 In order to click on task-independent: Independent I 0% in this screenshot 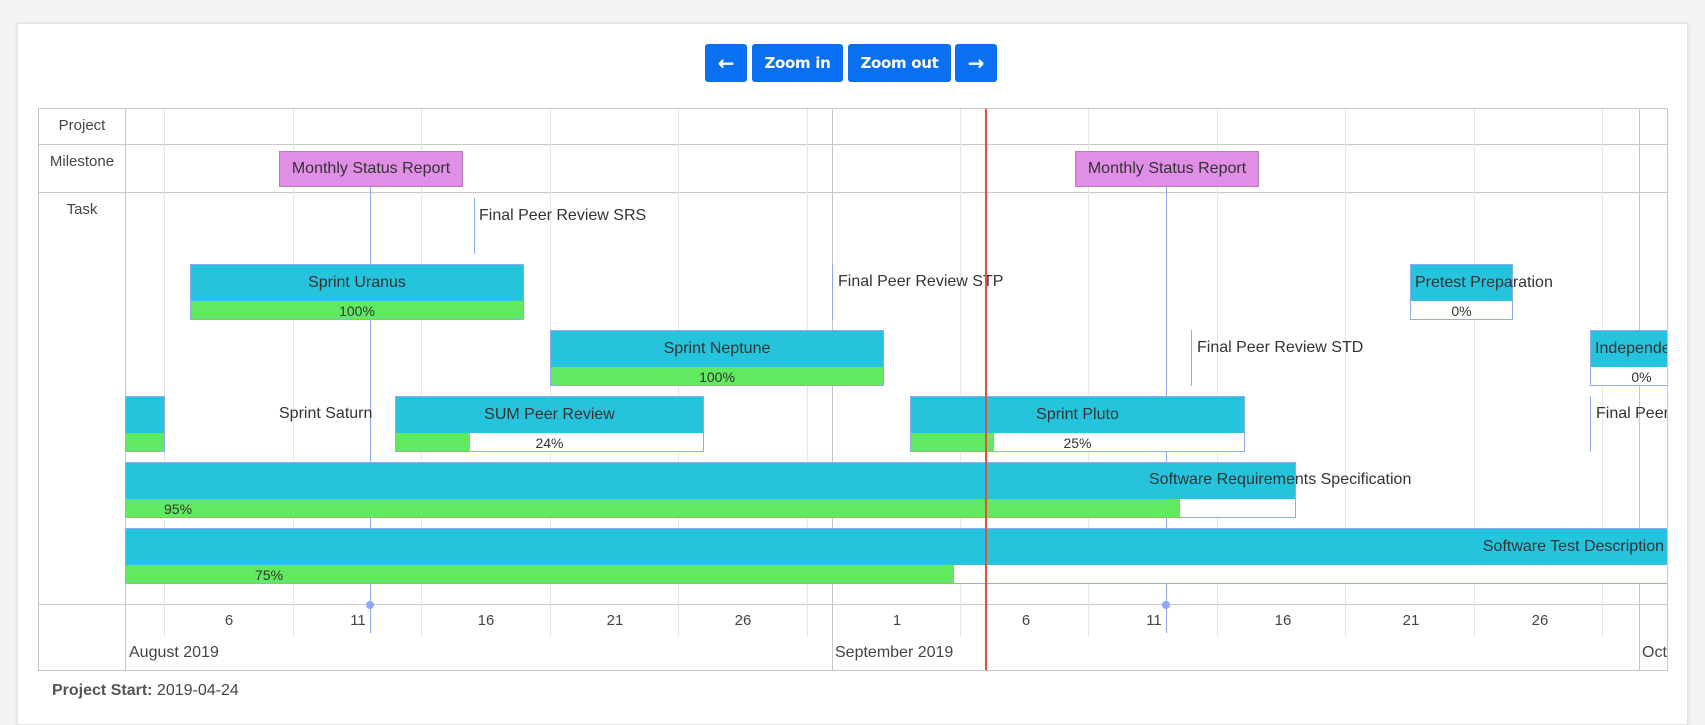, I will do `click(1628, 358)`.